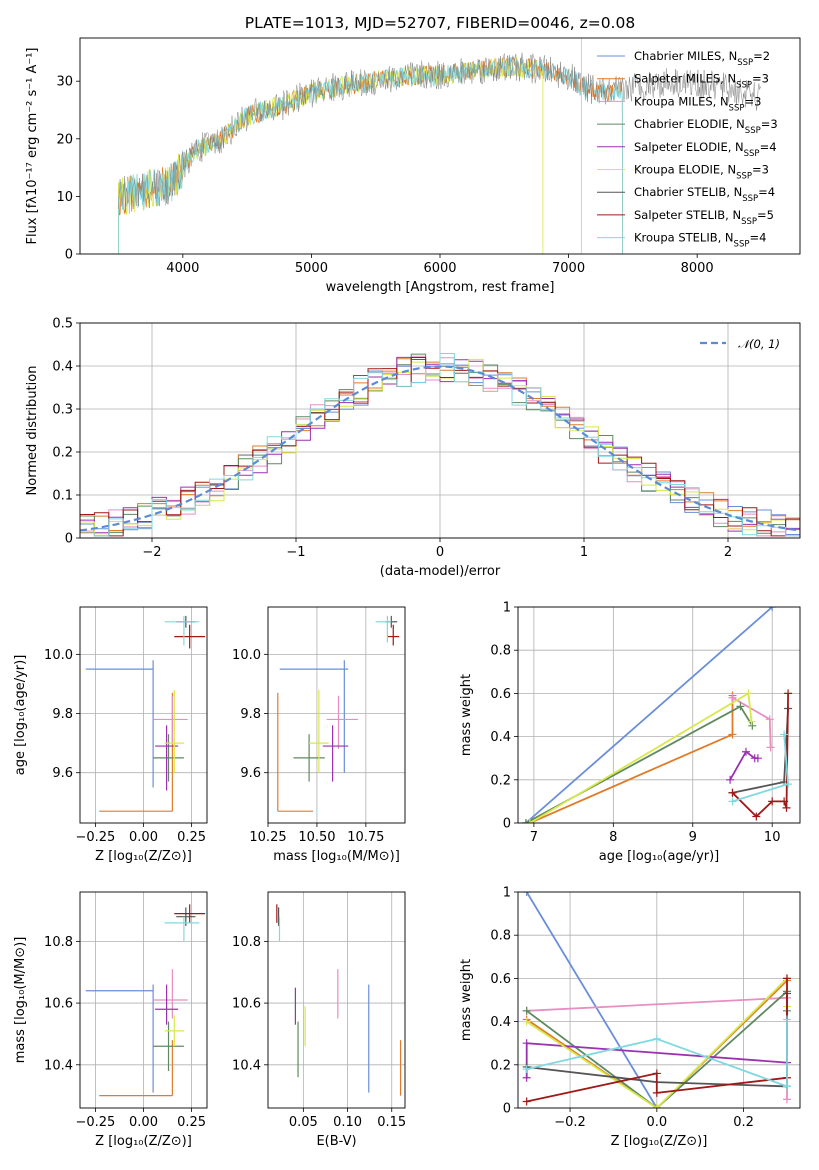 The image size is (819, 1170). I want to click on legend-entry-cm: Chabrier MILES, NSSP=2, so click(702, 58).